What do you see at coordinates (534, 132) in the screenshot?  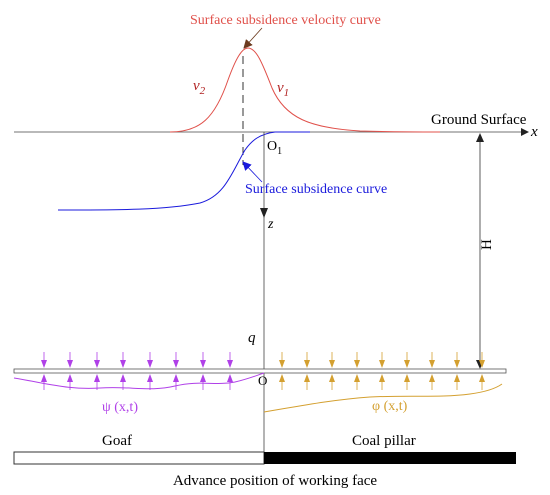 I see `x-axis-label: x` at bounding box center [534, 132].